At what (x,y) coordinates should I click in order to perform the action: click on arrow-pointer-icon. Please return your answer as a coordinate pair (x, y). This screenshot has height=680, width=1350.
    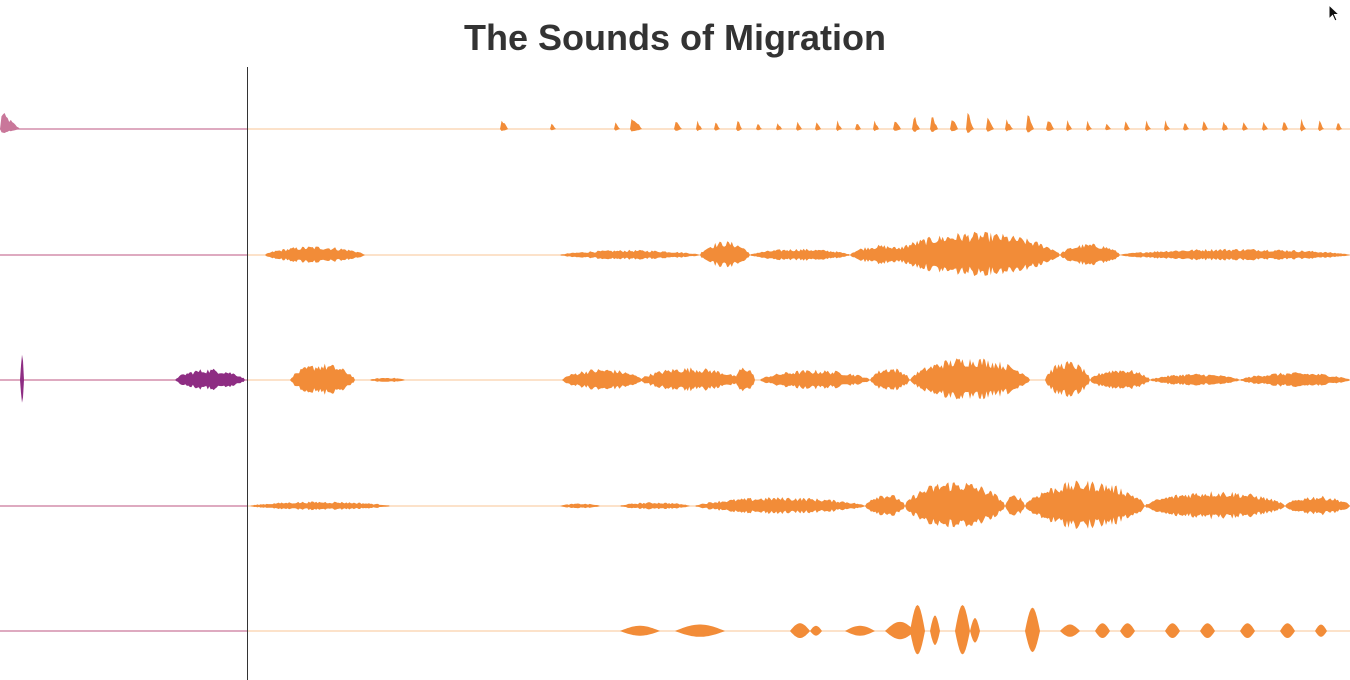
    Looking at the image, I should click on (1335, 14).